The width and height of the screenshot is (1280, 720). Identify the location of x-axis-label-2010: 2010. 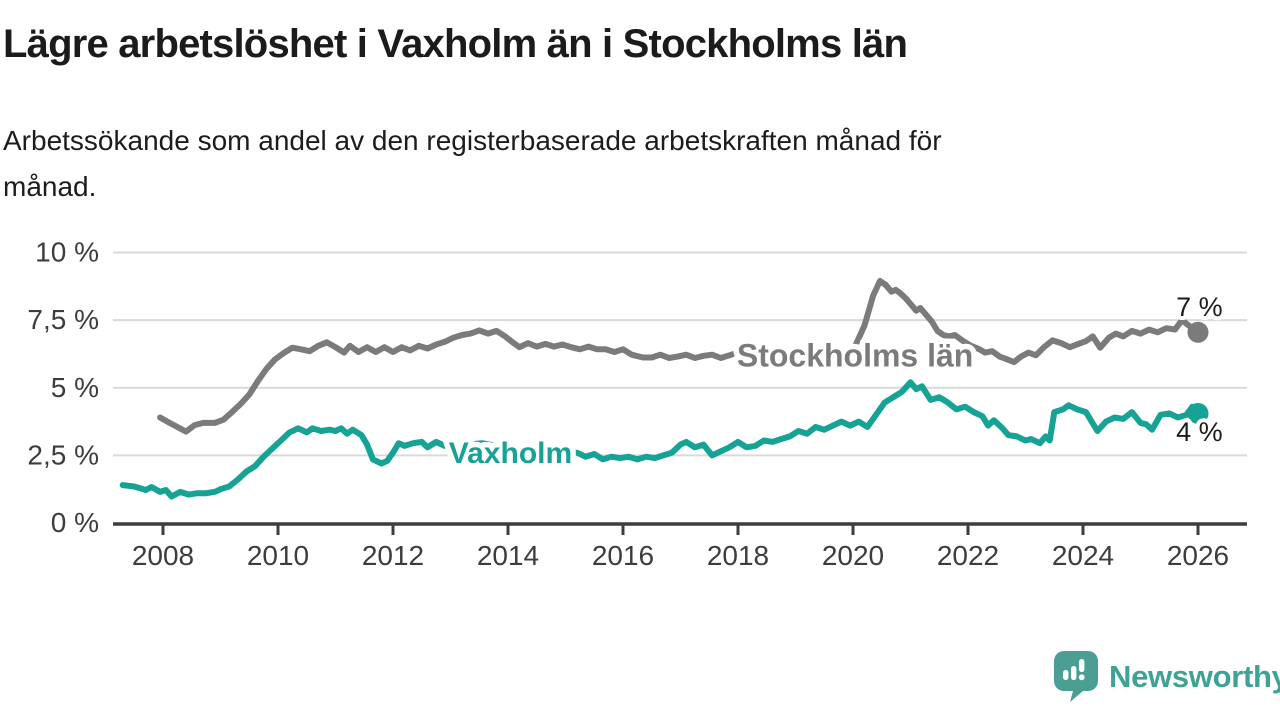
(278, 555).